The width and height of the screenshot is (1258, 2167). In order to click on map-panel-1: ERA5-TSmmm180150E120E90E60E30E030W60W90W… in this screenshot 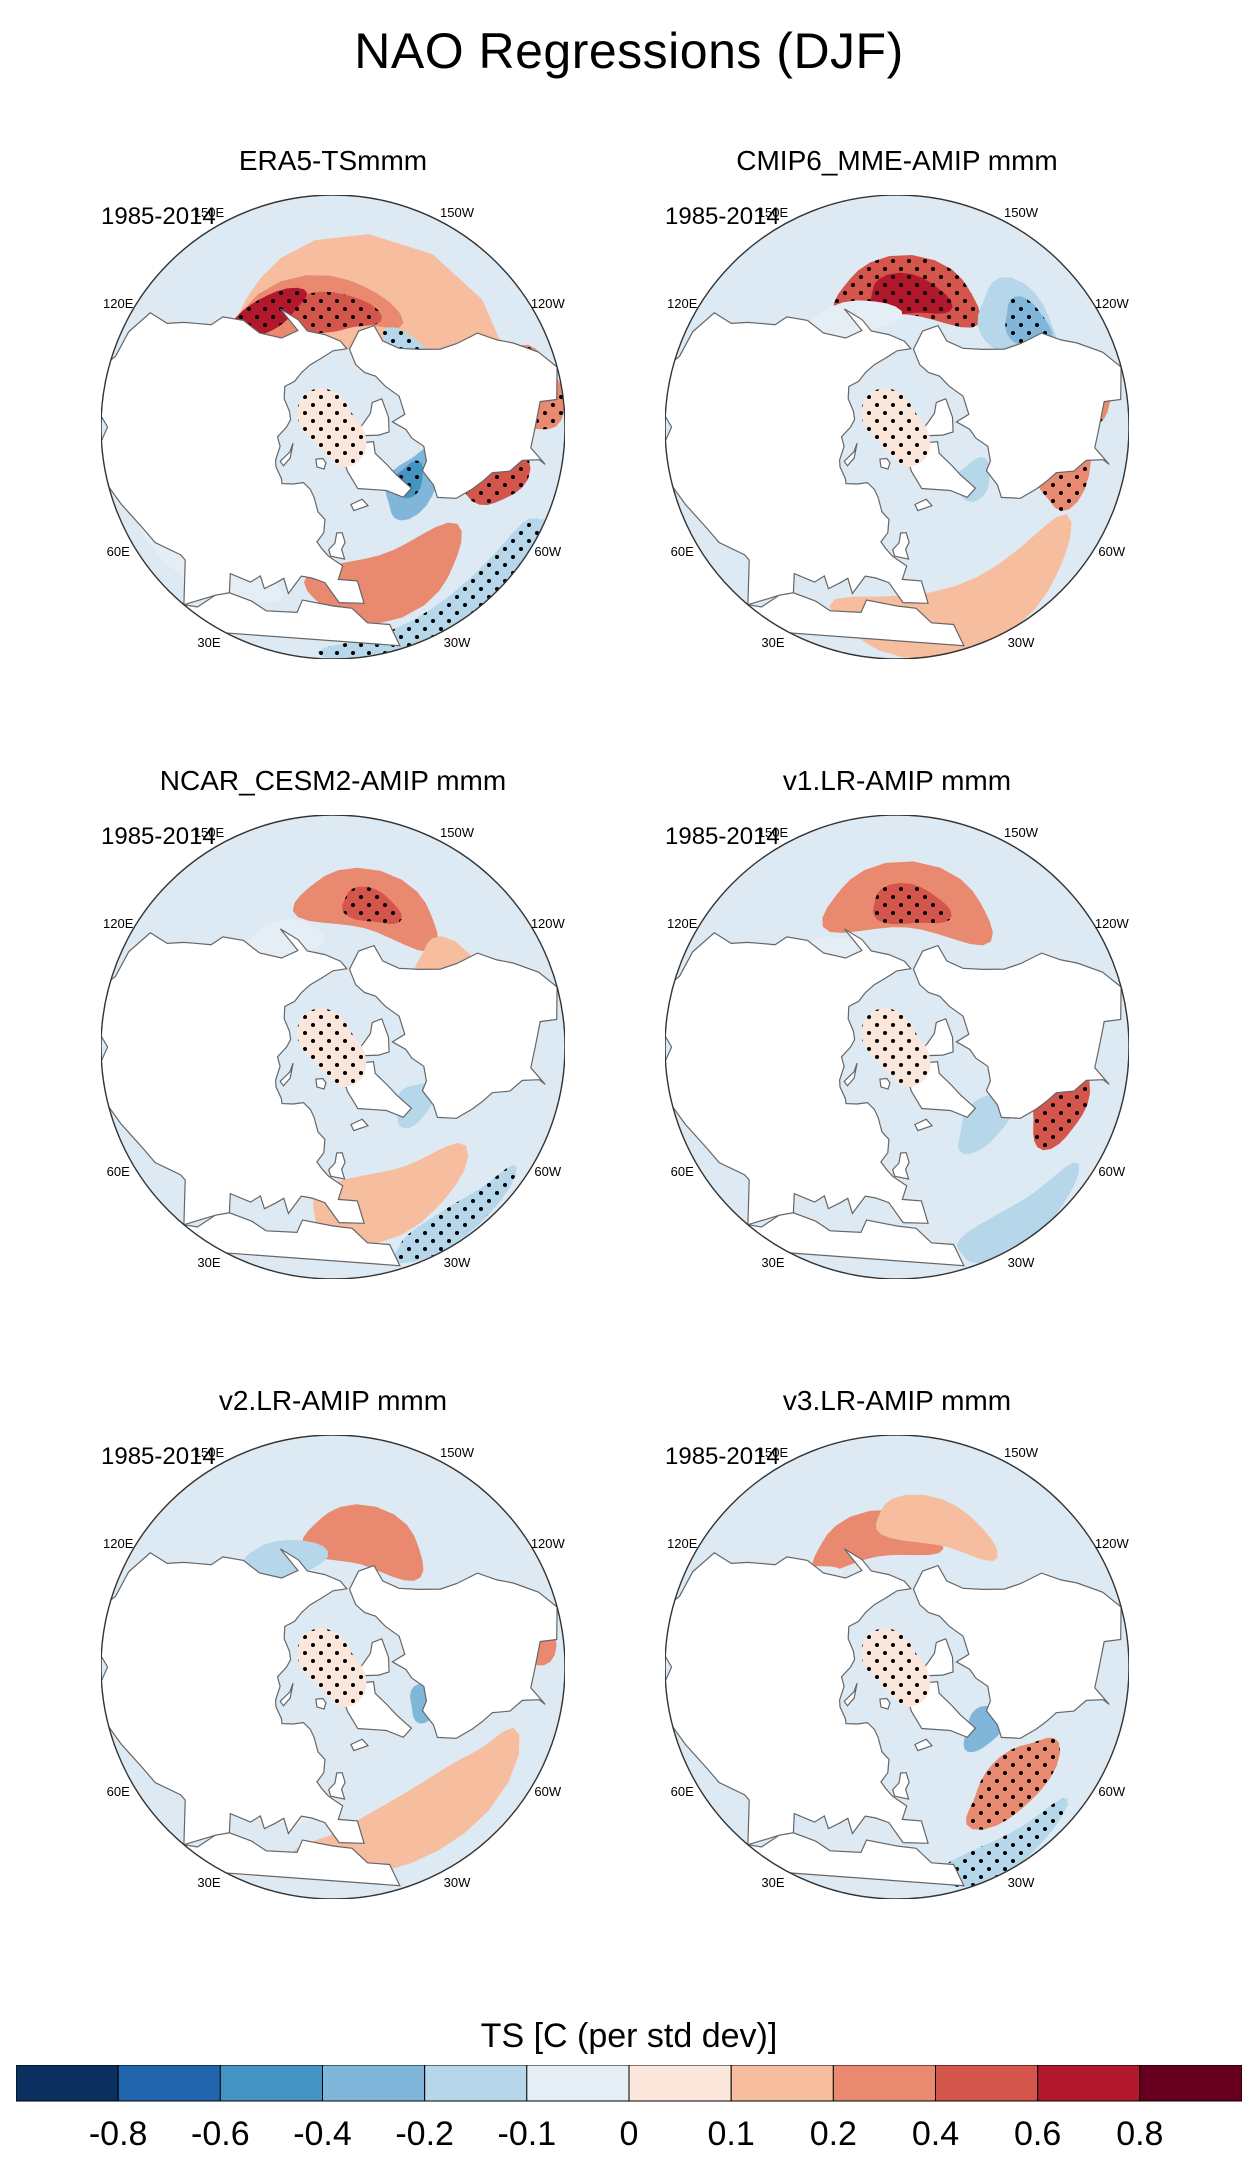, I will do `click(411, 425)`.